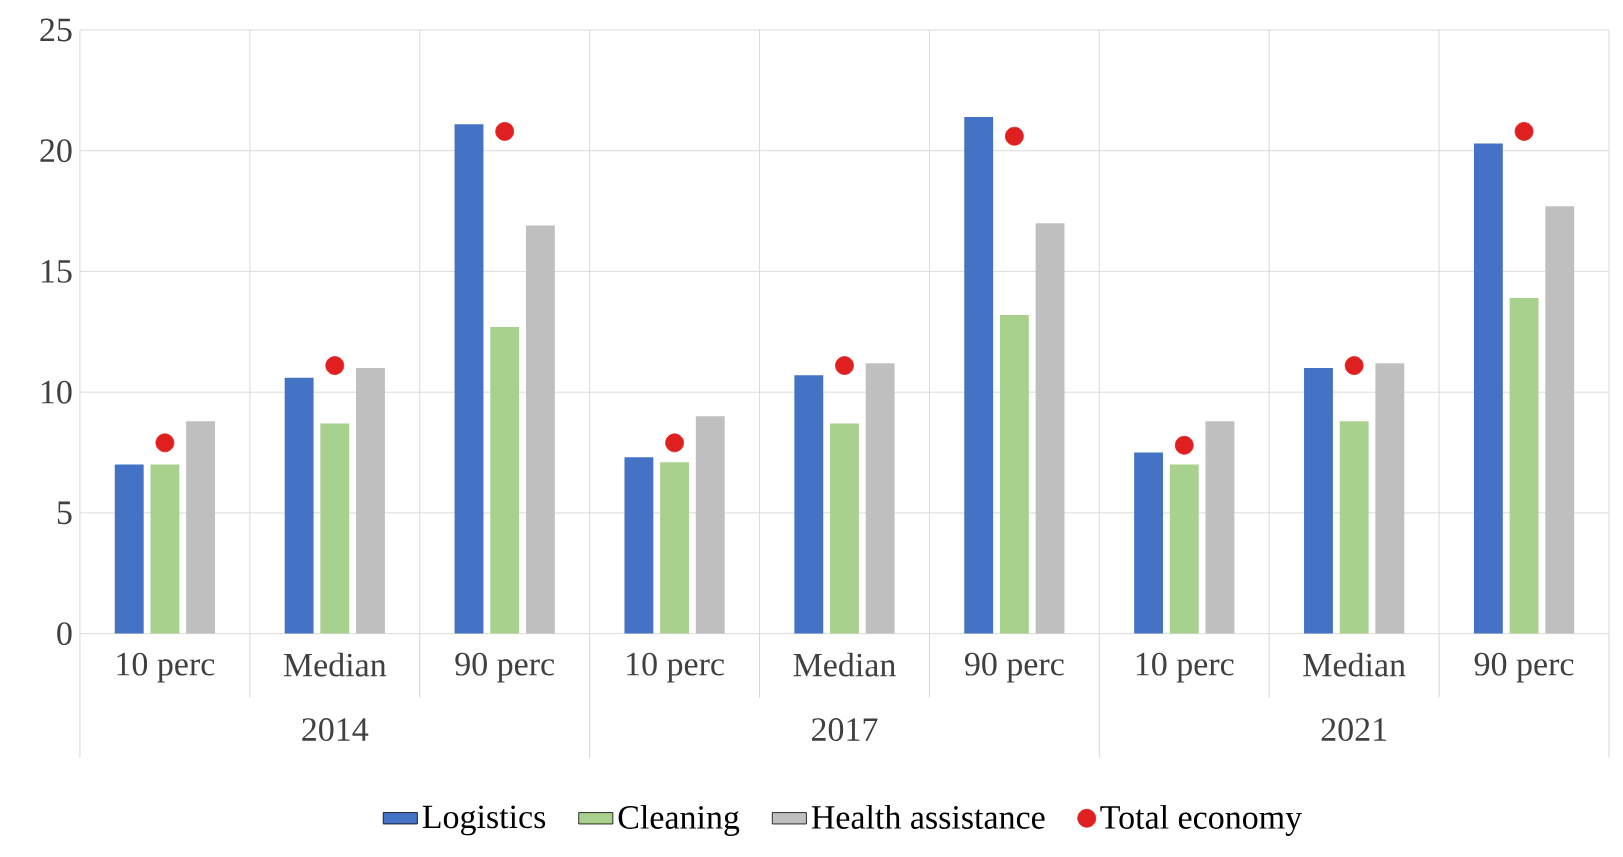 The image size is (1623, 857). What do you see at coordinates (928, 816) in the screenshot?
I see `legend-label: Health assistance` at bounding box center [928, 816].